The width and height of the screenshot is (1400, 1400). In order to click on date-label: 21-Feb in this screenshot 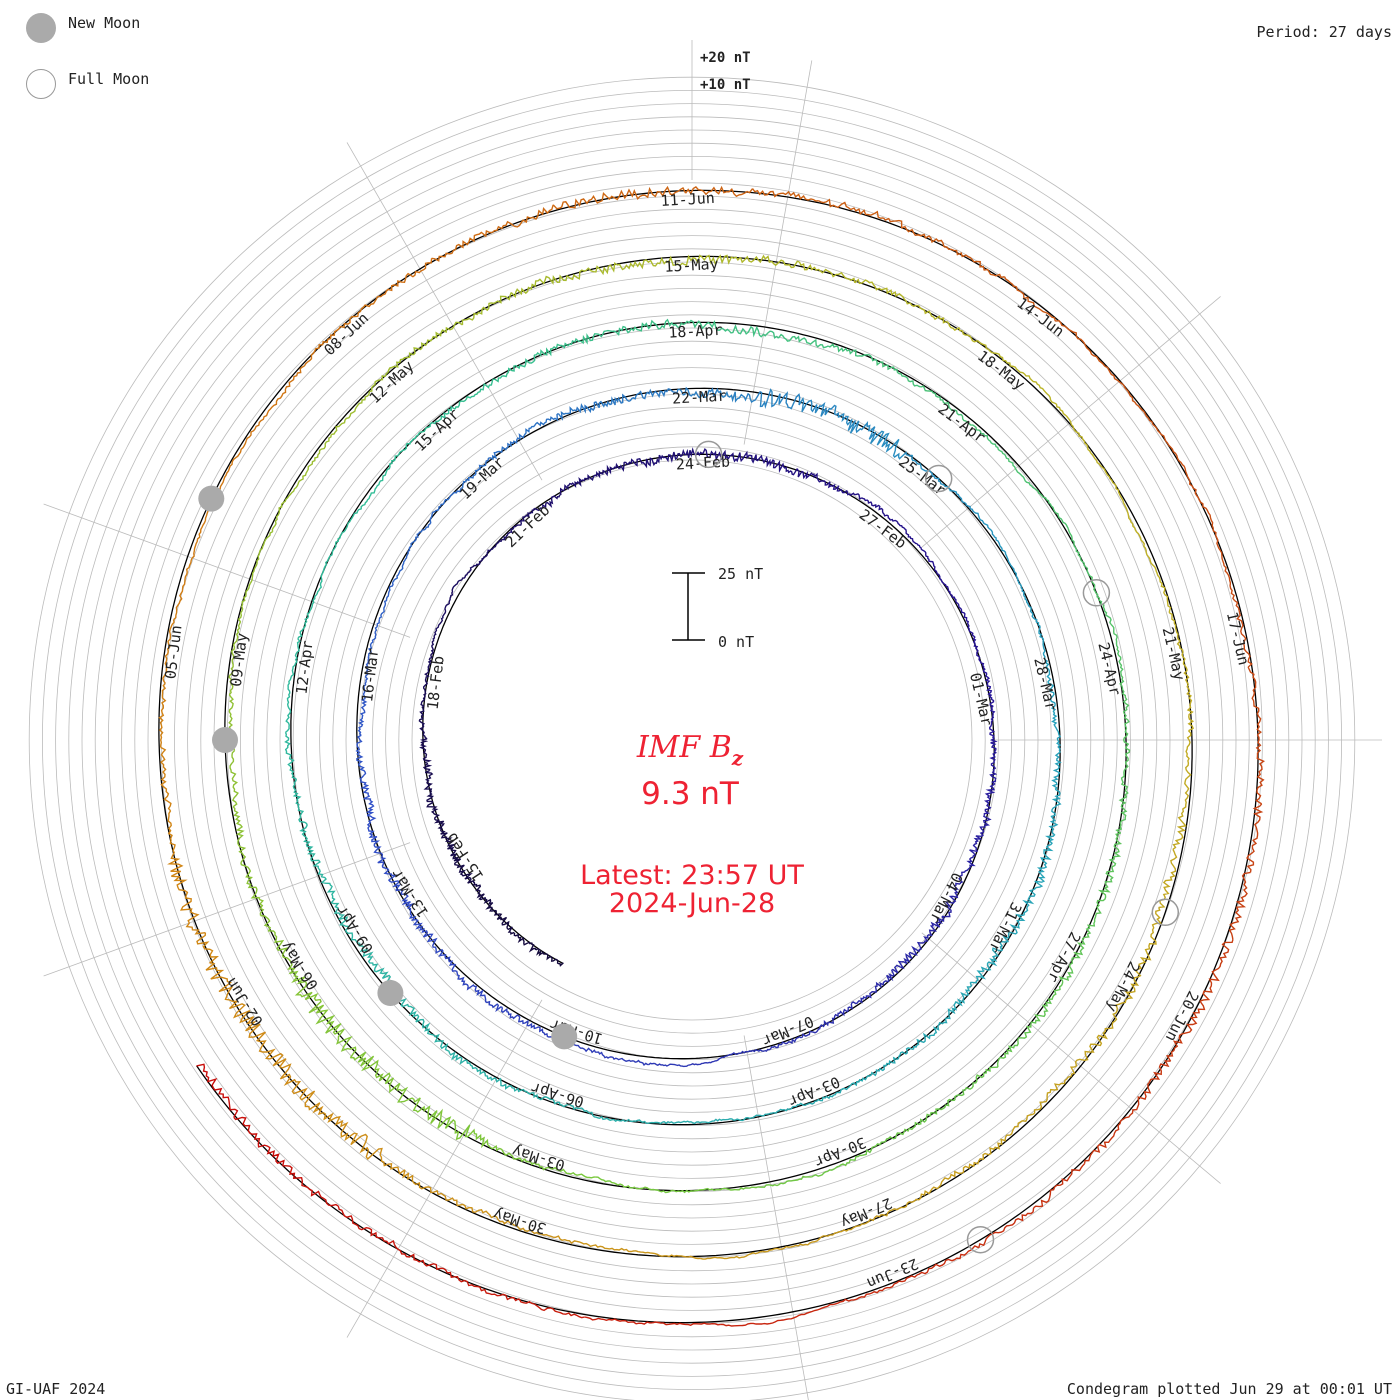, I will do `click(527, 526)`.